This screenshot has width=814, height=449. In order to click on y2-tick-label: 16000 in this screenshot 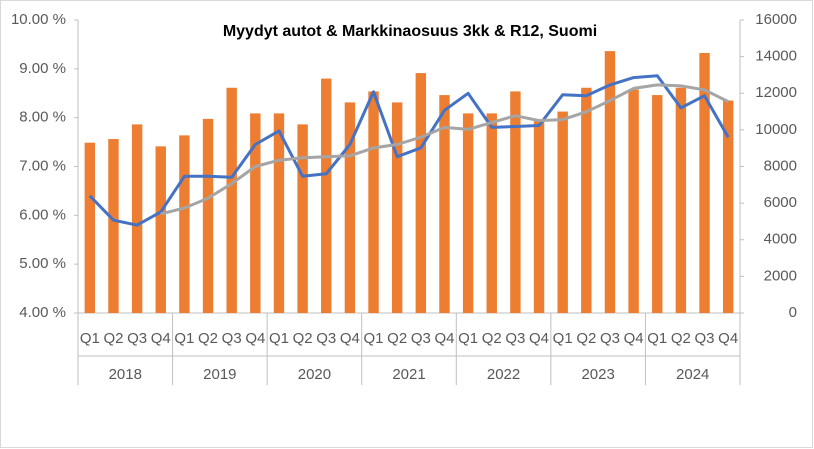, I will do `click(776, 19)`.